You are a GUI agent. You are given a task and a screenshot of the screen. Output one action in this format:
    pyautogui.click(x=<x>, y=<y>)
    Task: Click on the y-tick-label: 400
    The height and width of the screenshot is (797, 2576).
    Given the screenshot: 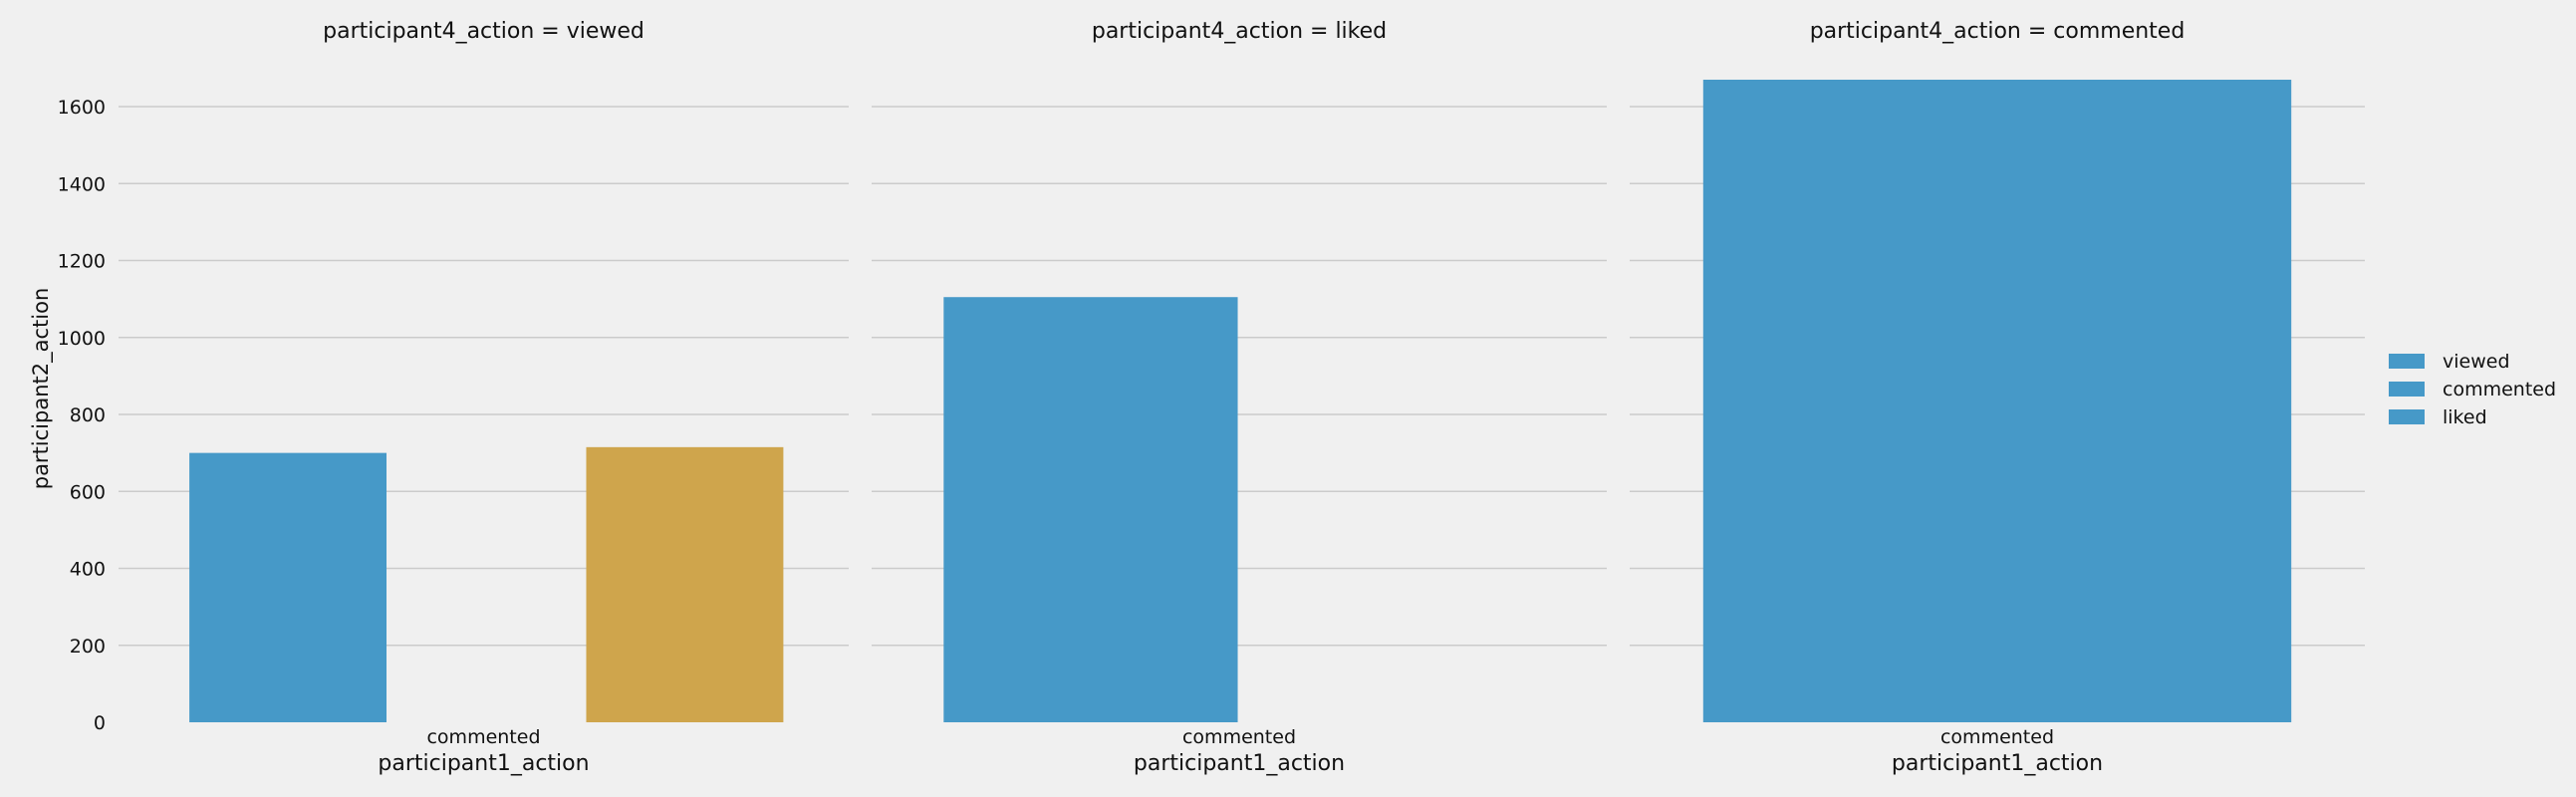 What is the action you would take?
    pyautogui.click(x=88, y=570)
    